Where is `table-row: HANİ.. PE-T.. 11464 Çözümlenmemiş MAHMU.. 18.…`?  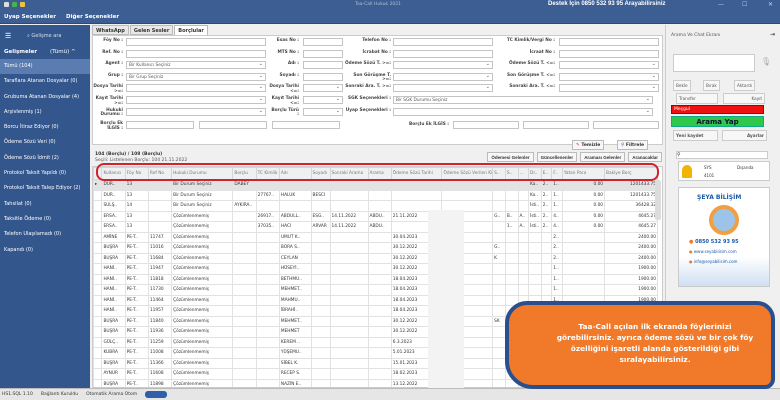 table-row: HANİ.. PE-T.. 11464 Çözümlenmemiş MAHMU.. 18.… is located at coordinates (375, 300).